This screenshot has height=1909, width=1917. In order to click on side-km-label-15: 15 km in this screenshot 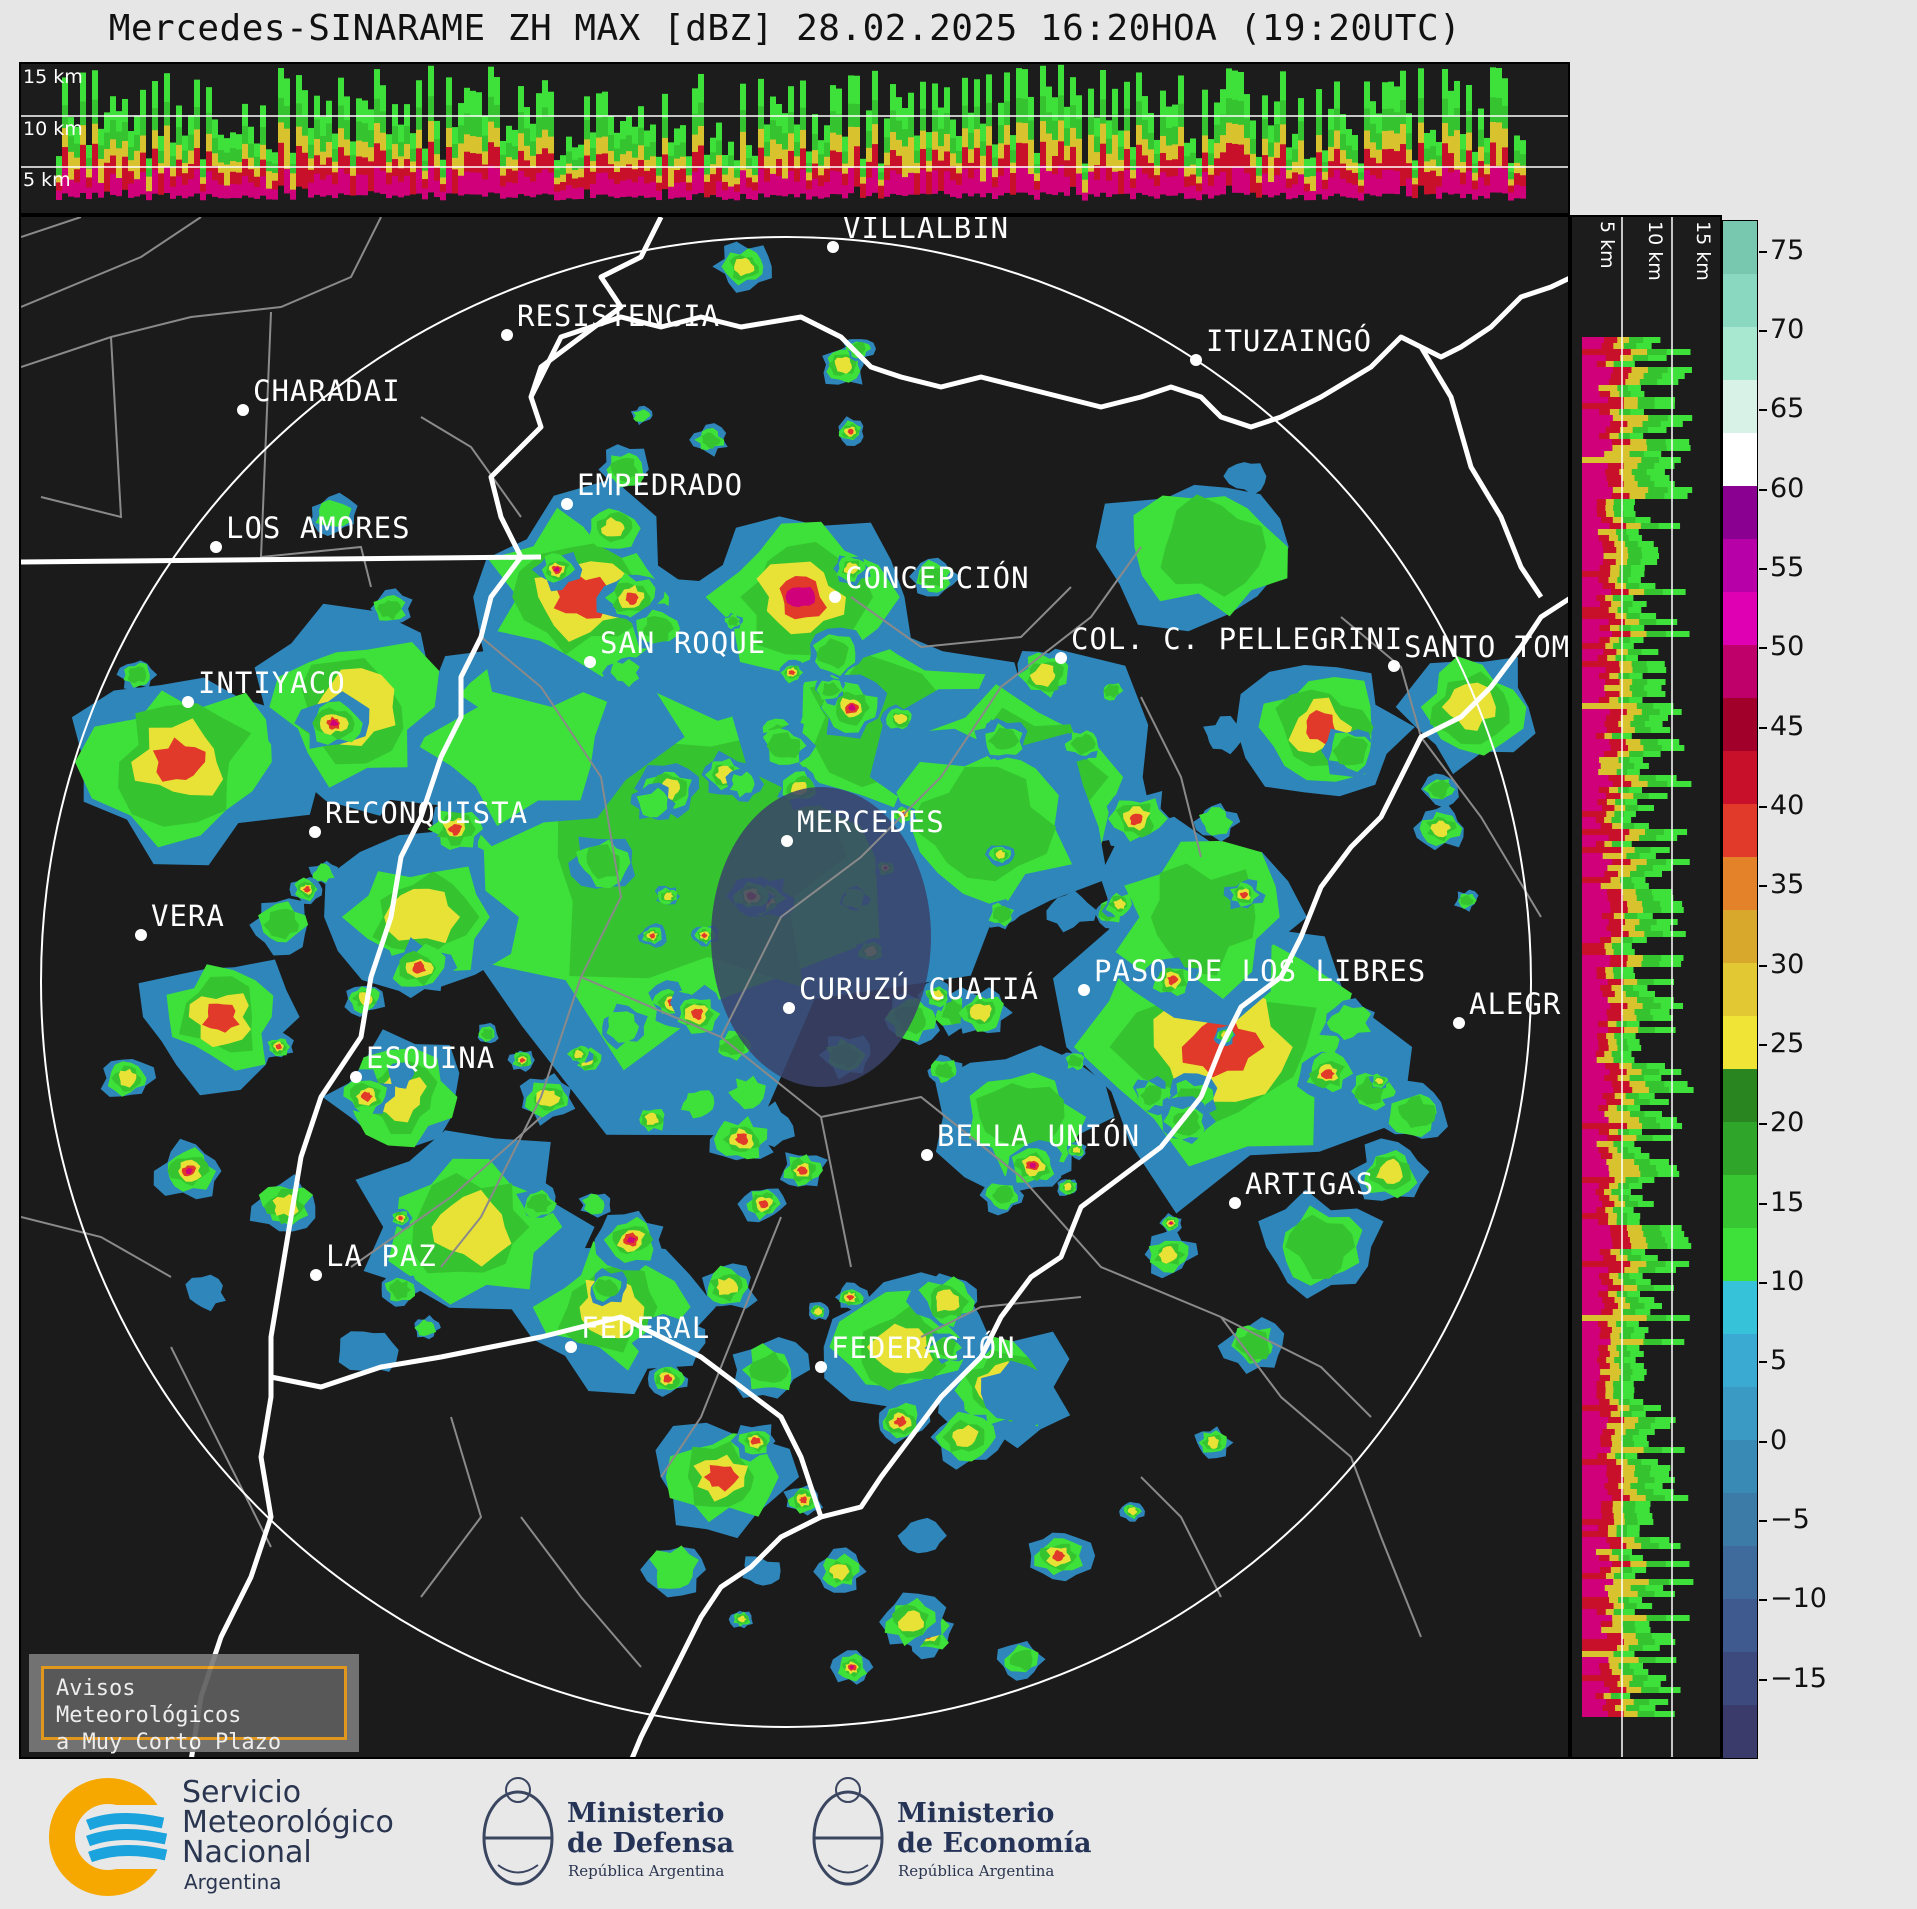, I will do `click(1703, 251)`.